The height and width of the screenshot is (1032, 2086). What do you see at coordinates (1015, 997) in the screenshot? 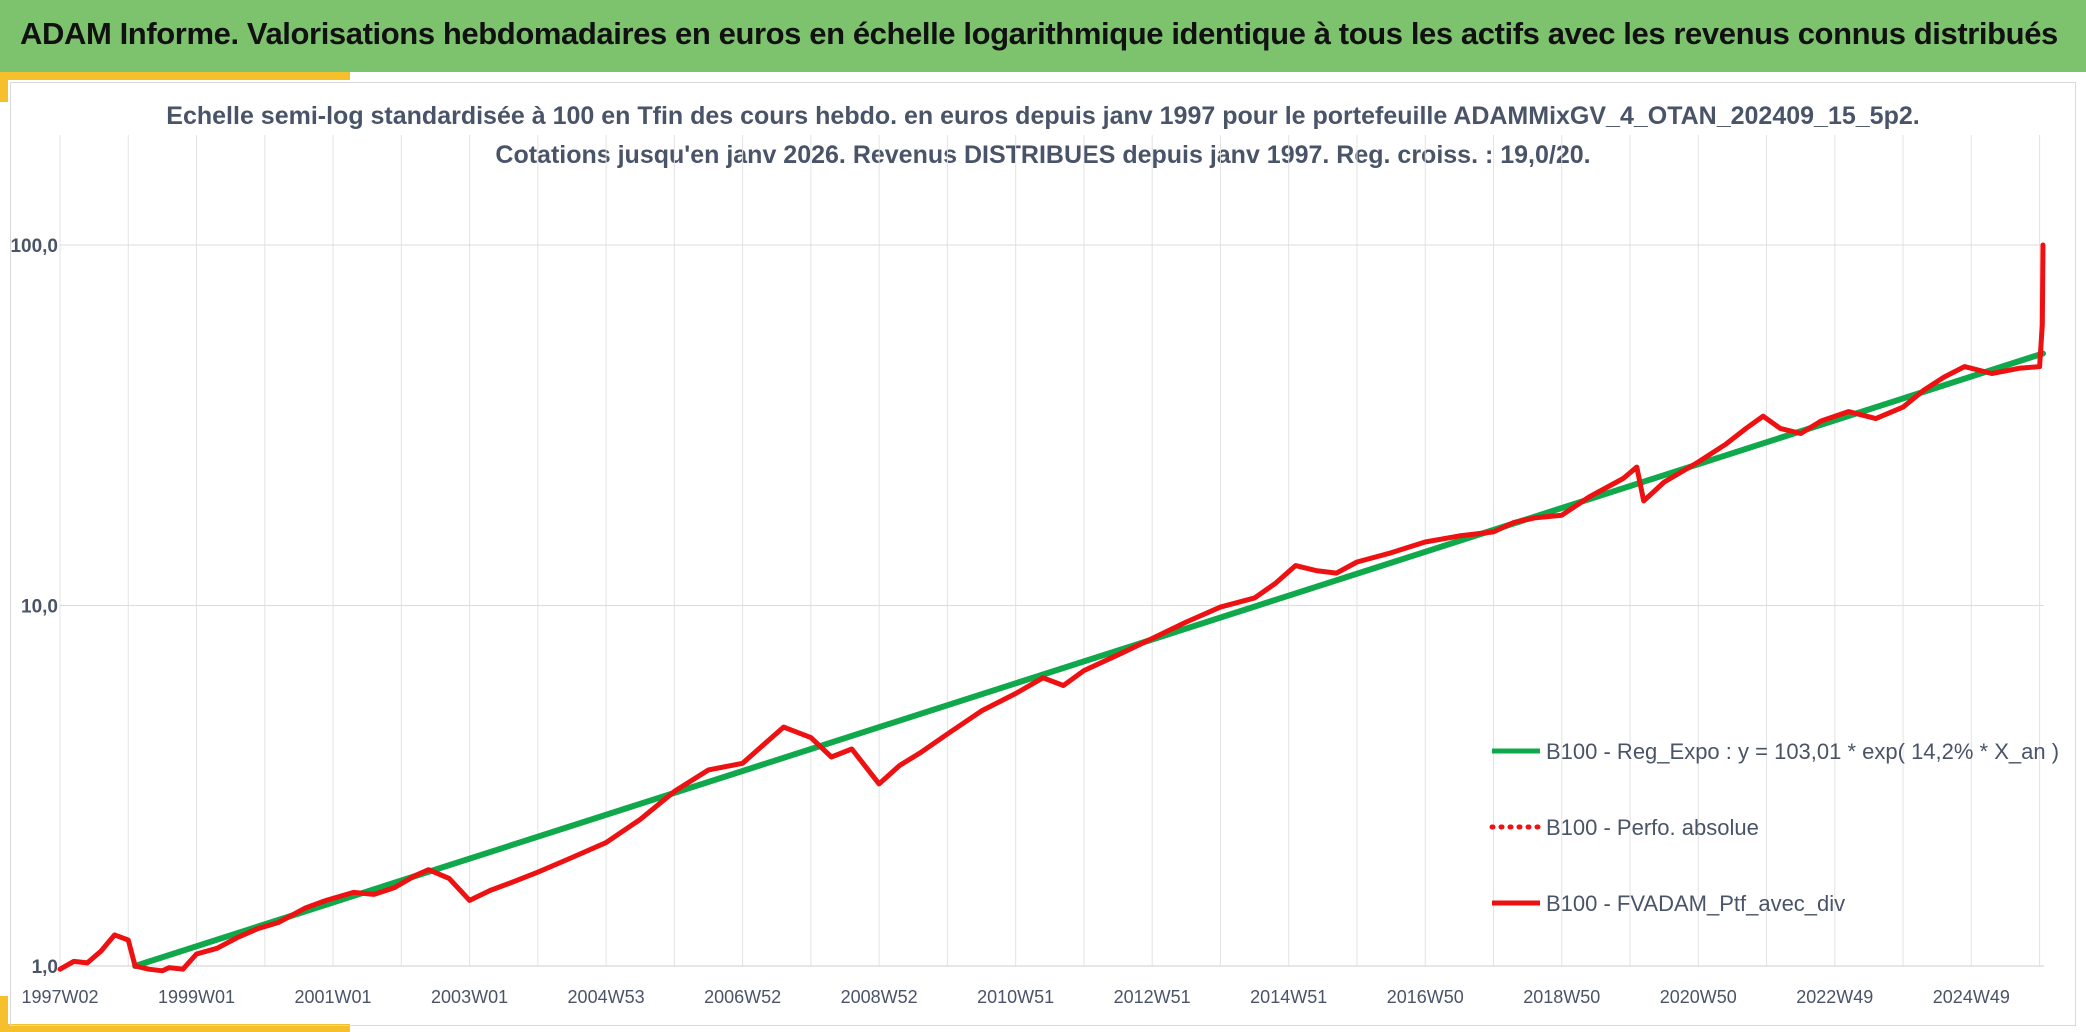
I see `x-tick-label: 2010W51` at bounding box center [1015, 997].